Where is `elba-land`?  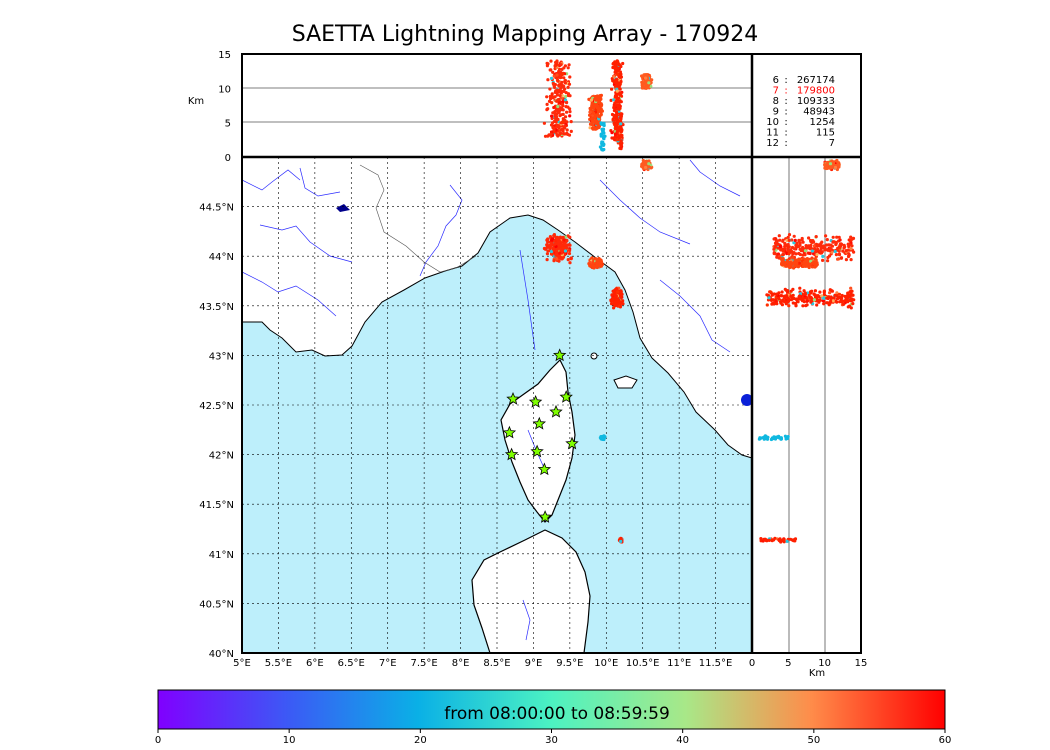
elba-land is located at coordinates (625, 382).